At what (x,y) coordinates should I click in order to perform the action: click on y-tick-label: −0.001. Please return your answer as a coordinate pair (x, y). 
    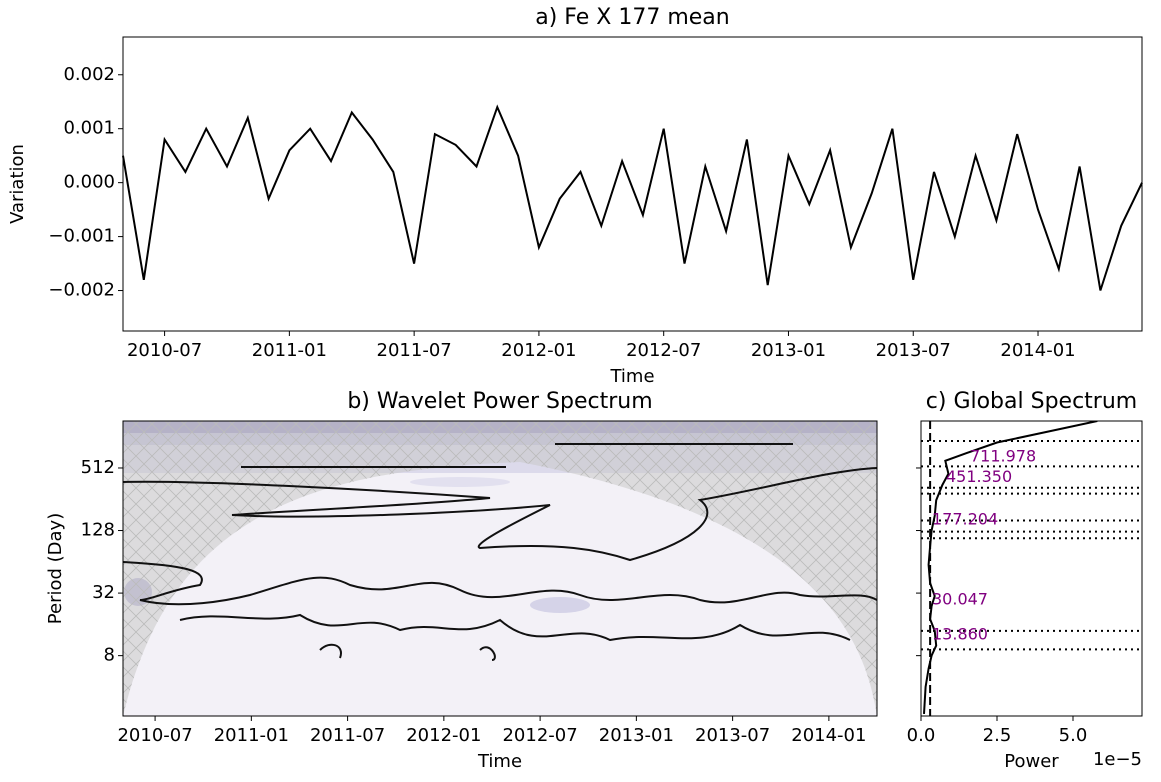
    Looking at the image, I should click on (81, 236).